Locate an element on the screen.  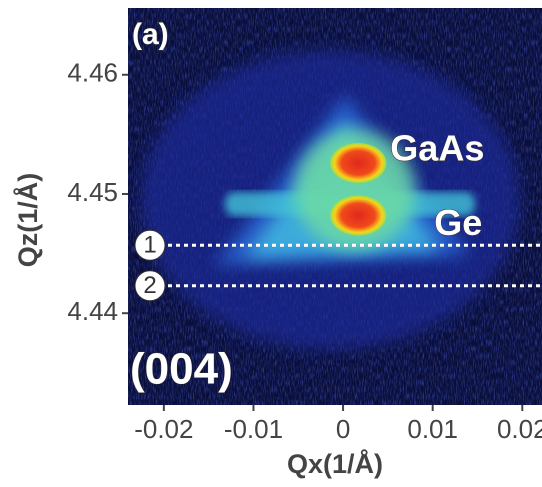
peak-label: Ge is located at coordinates (458, 222).